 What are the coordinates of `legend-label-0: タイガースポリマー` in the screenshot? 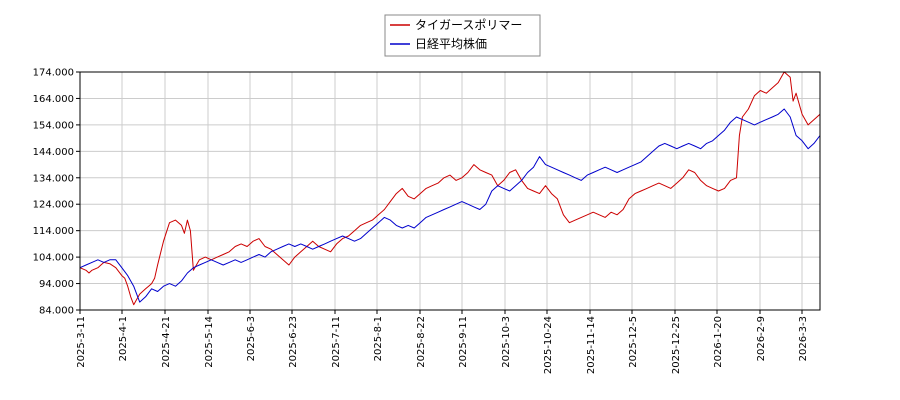 It's located at (468, 25).